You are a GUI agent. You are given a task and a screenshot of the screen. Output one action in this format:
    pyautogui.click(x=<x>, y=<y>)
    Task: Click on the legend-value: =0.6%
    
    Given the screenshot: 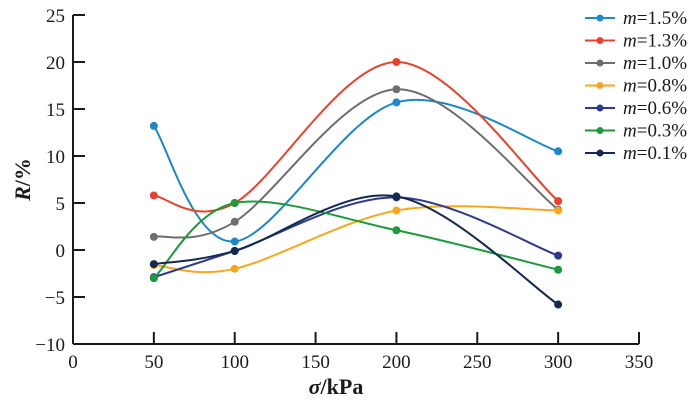 What is the action you would take?
    pyautogui.click(x=662, y=108)
    